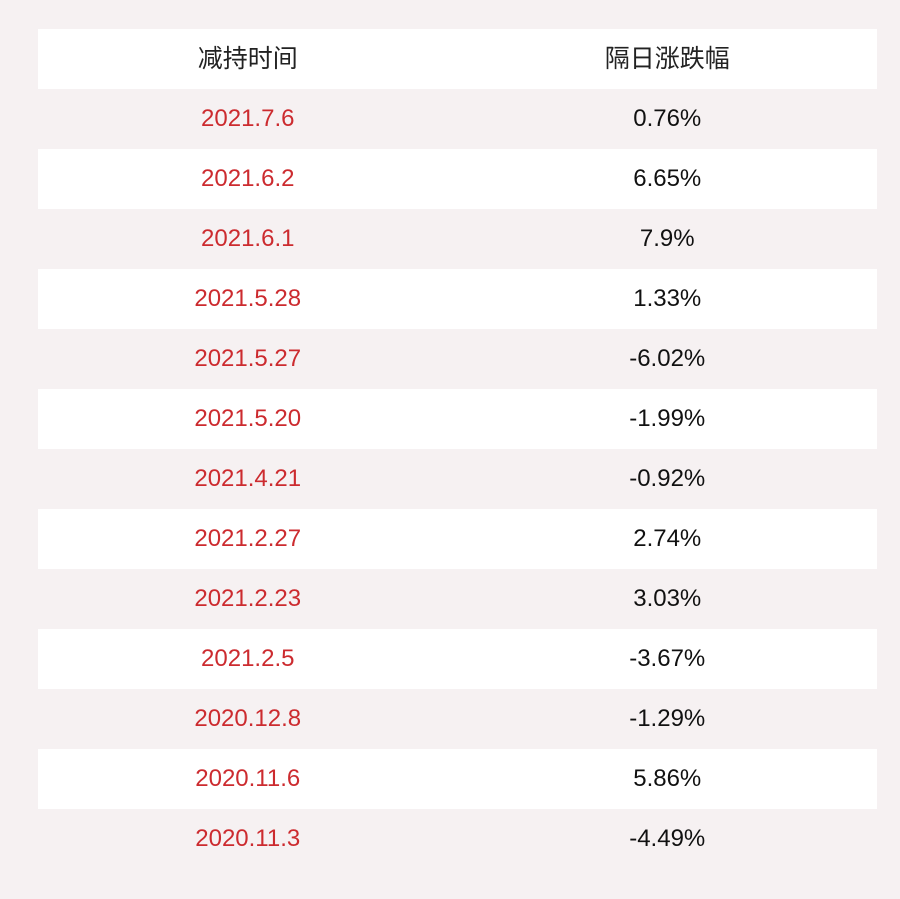 This screenshot has width=900, height=899. I want to click on cell-change: -1.99%, so click(667, 418).